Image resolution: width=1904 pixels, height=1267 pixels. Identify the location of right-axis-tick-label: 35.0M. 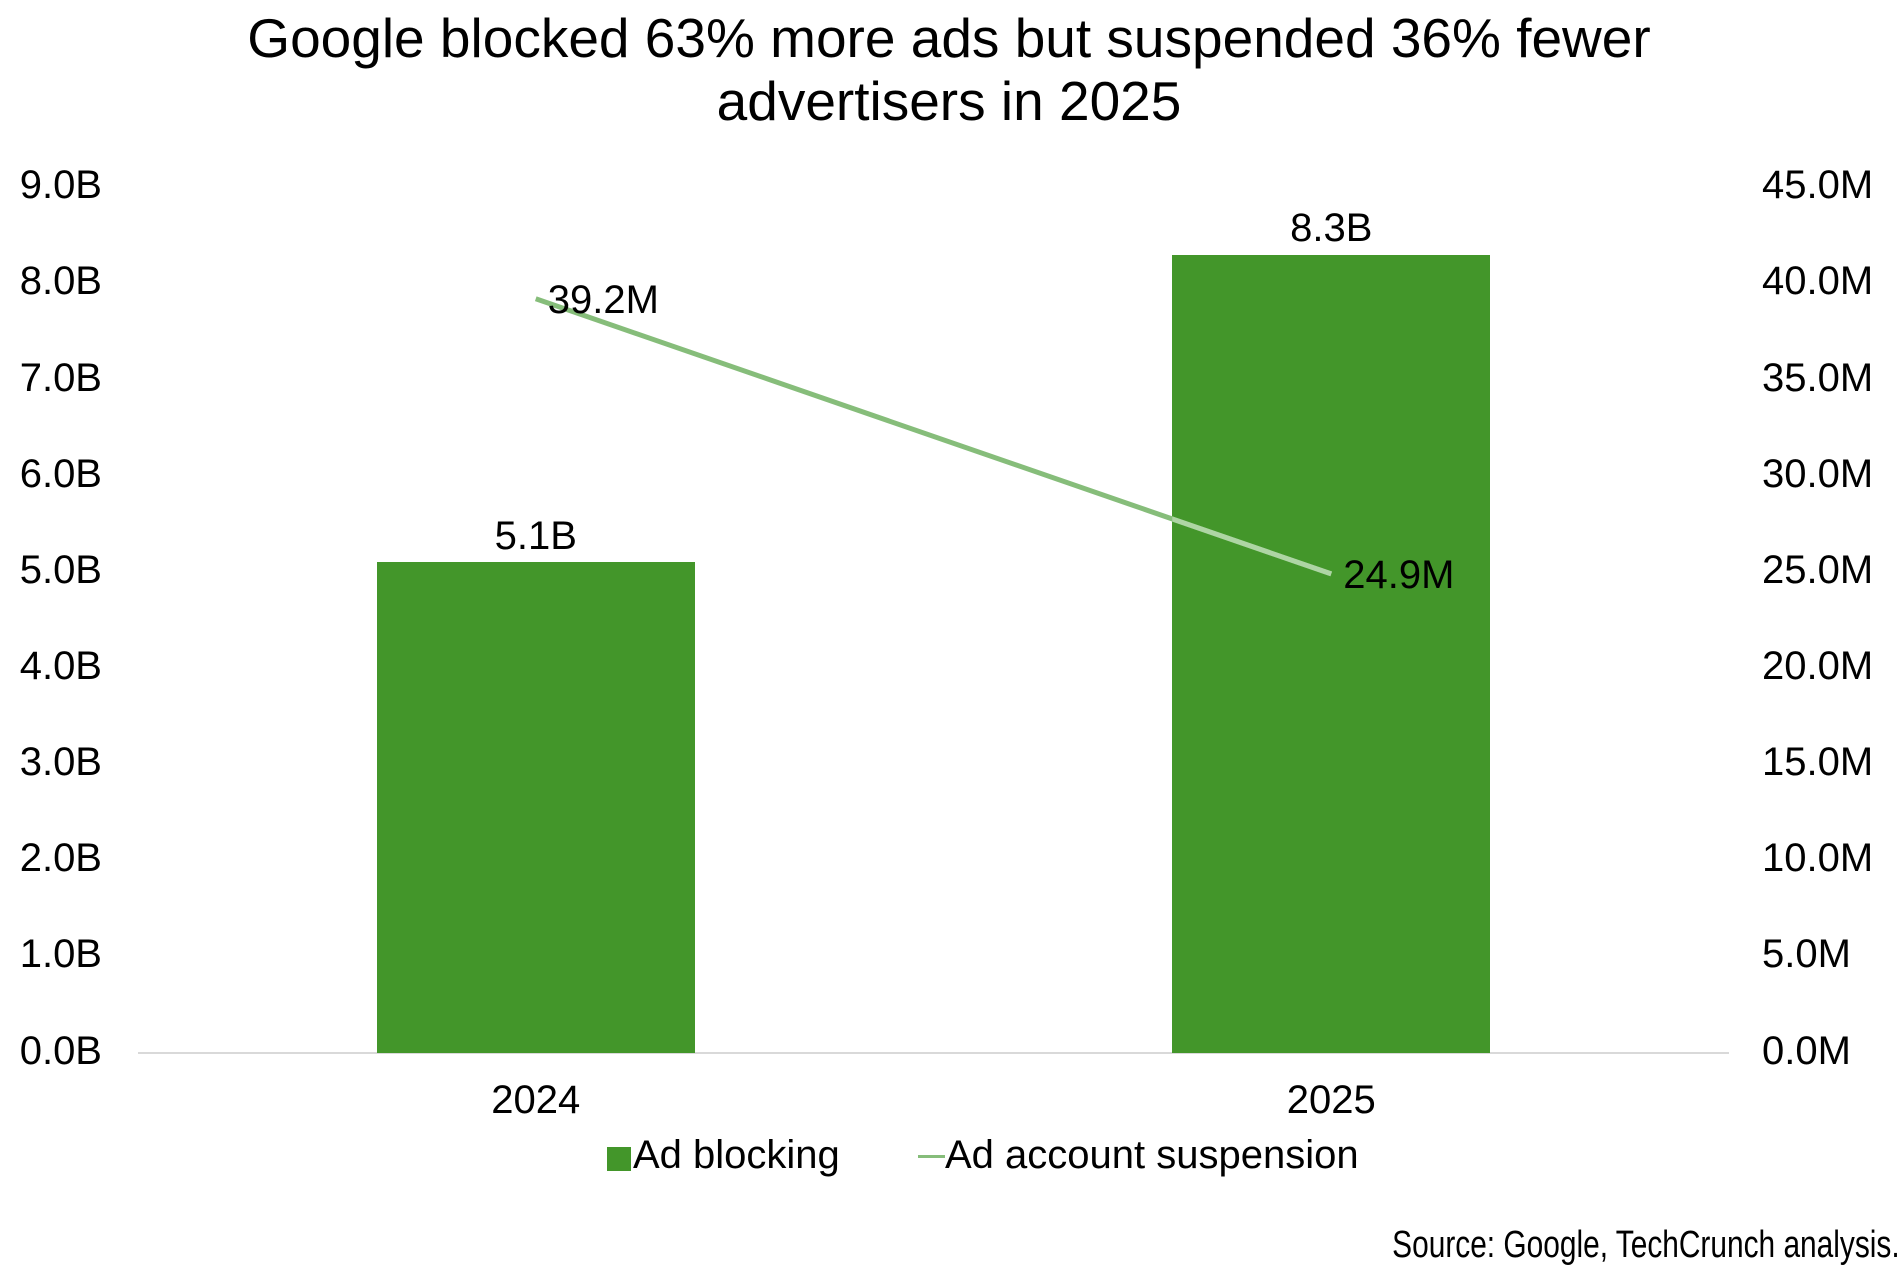
(1818, 377).